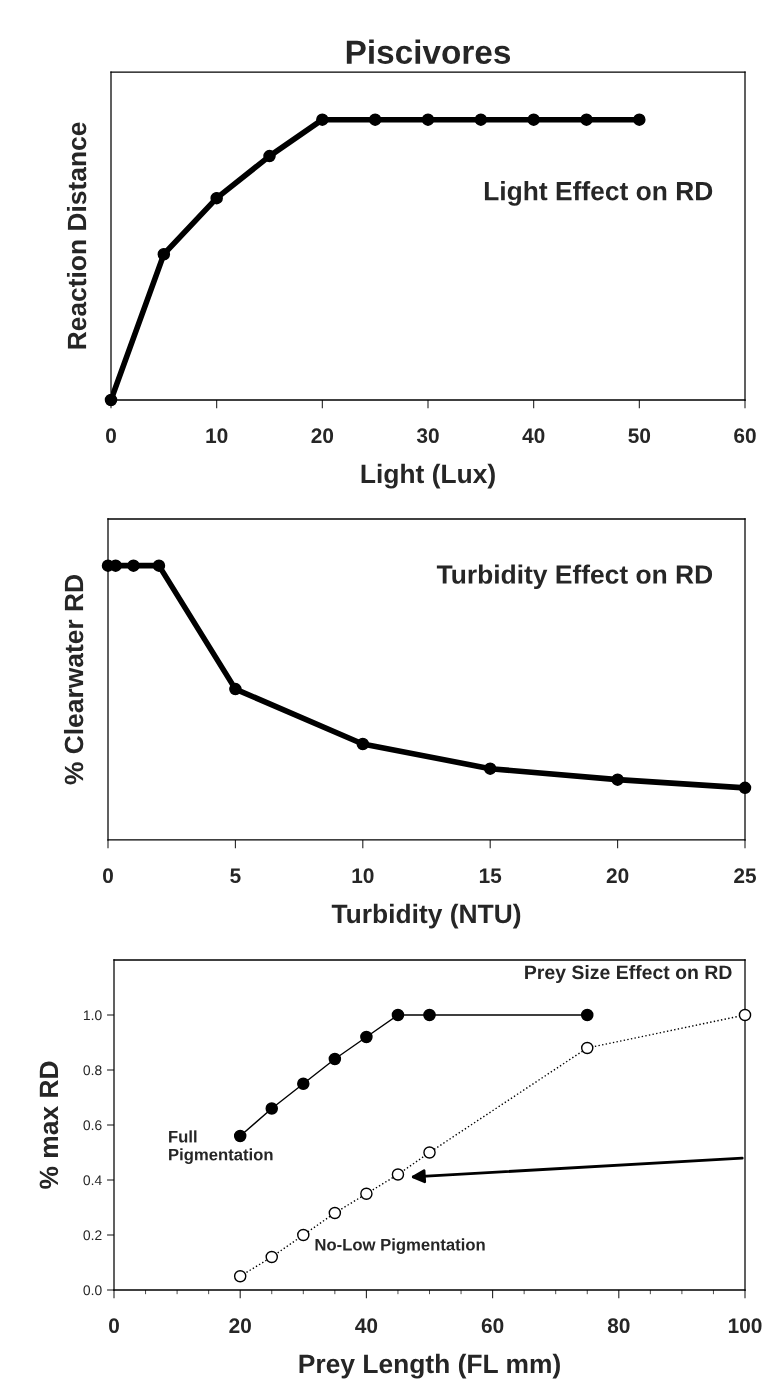 Image resolution: width=767 pixels, height=1387 pixels. What do you see at coordinates (628, 974) in the screenshot?
I see `annotation: Prey Size Effect on RD` at bounding box center [628, 974].